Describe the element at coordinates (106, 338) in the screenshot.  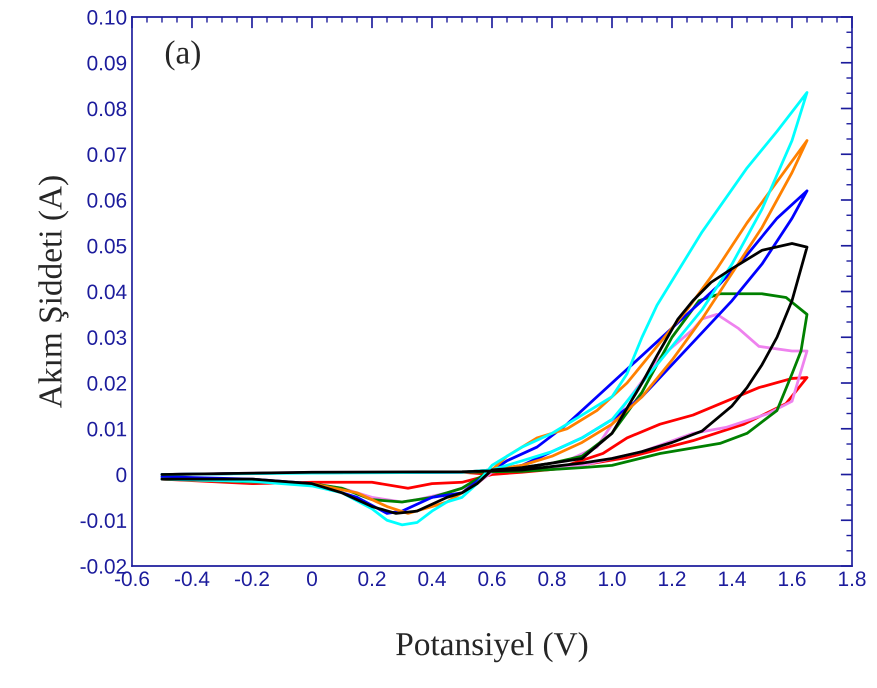
I see `y-tick-label: 0.03` at that location.